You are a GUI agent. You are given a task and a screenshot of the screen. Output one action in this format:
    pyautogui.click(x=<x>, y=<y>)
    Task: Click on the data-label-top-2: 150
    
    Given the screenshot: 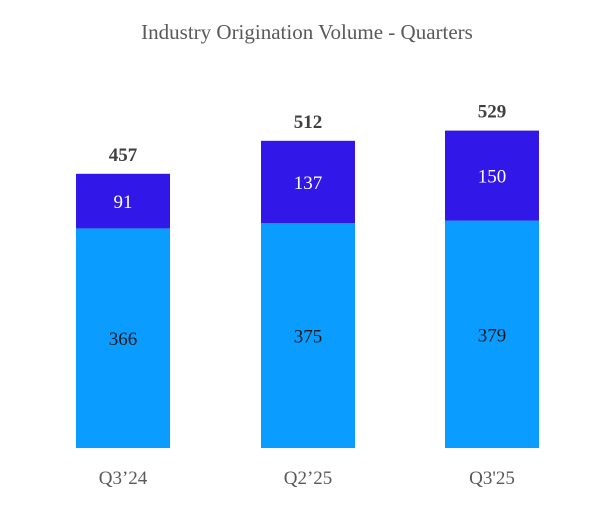 What is the action you would take?
    pyautogui.click(x=492, y=177)
    